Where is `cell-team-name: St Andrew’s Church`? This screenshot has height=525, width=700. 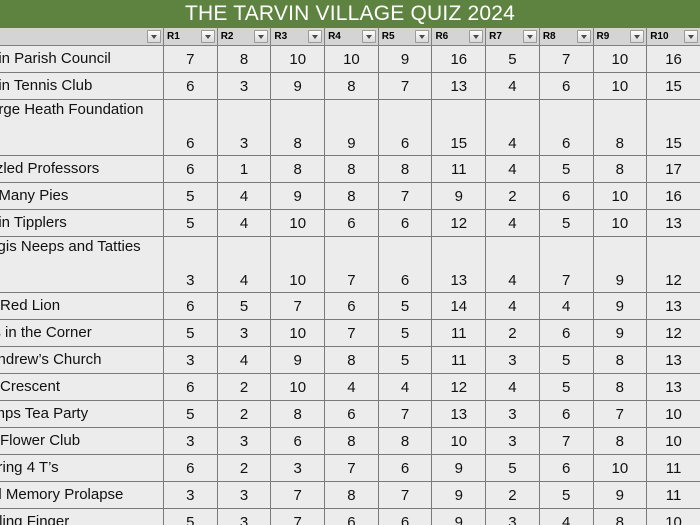 cell-team-name: St Andrew’s Church is located at coordinates (82, 360).